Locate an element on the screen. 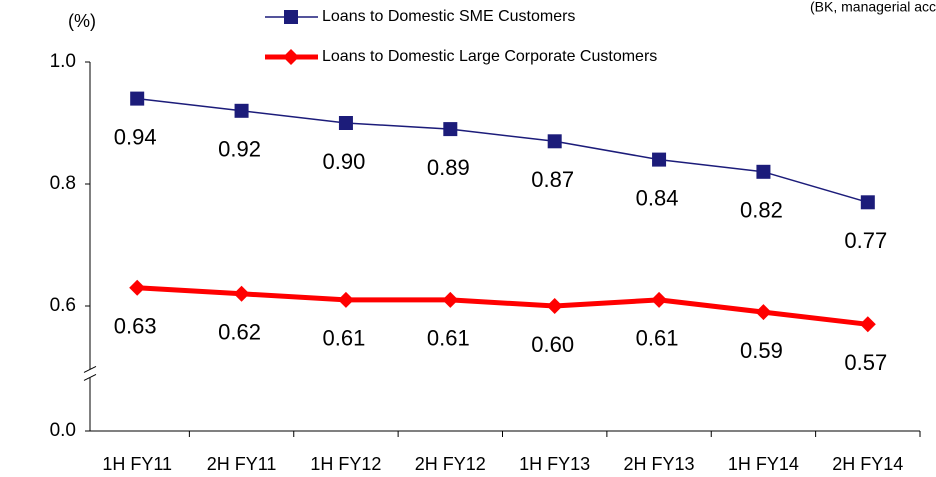 Image resolution: width=936 pixels, height=477 pixels. x-tick-label: 2H FY12 is located at coordinates (450, 464).